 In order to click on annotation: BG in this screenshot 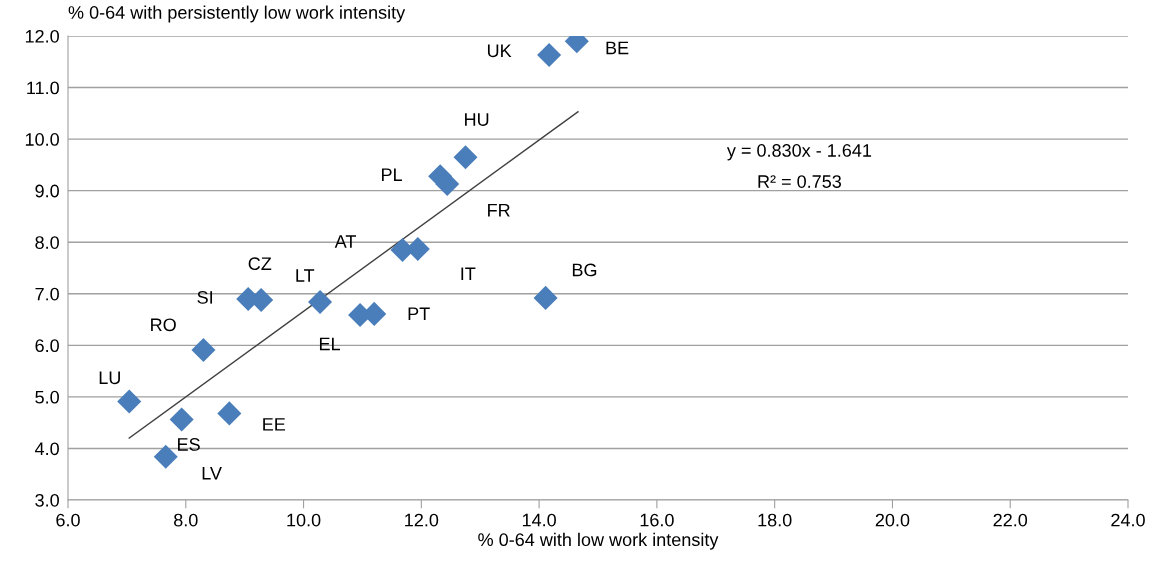, I will do `click(584, 270)`.